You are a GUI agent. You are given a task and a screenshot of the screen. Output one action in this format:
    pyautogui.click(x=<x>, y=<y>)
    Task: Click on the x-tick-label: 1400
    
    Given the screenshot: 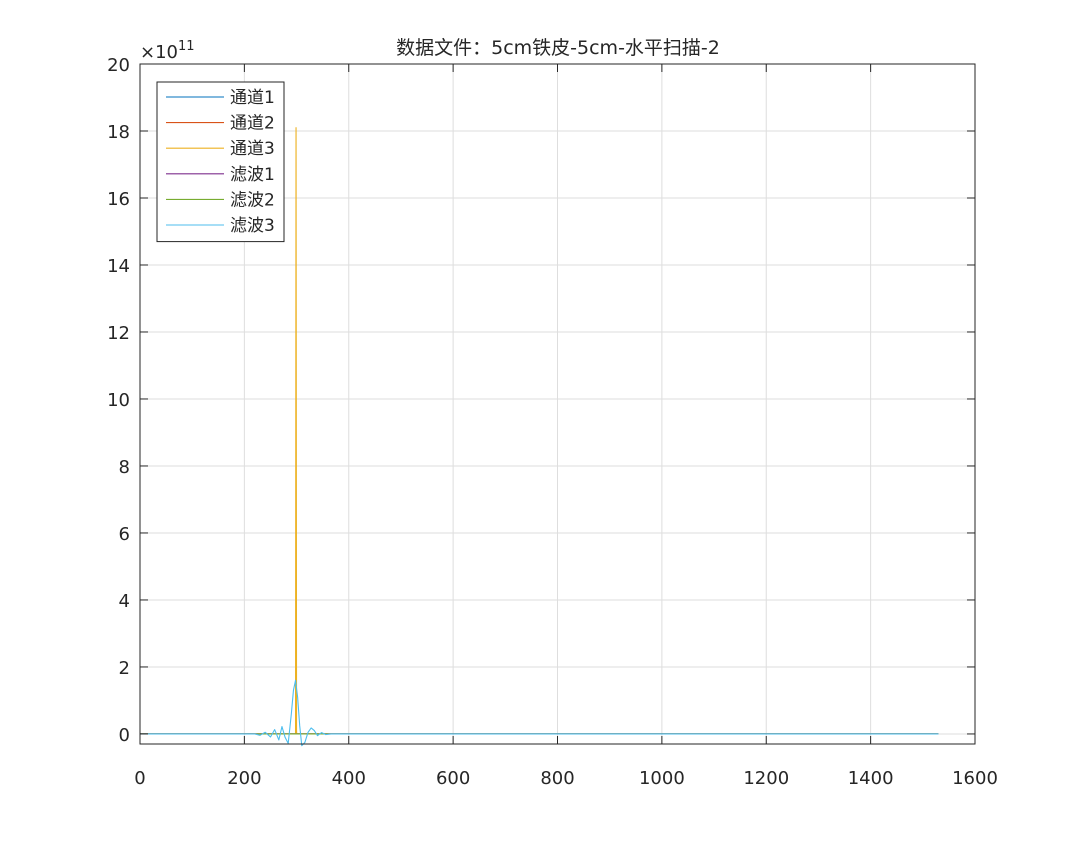 What is the action you would take?
    pyautogui.click(x=871, y=778)
    